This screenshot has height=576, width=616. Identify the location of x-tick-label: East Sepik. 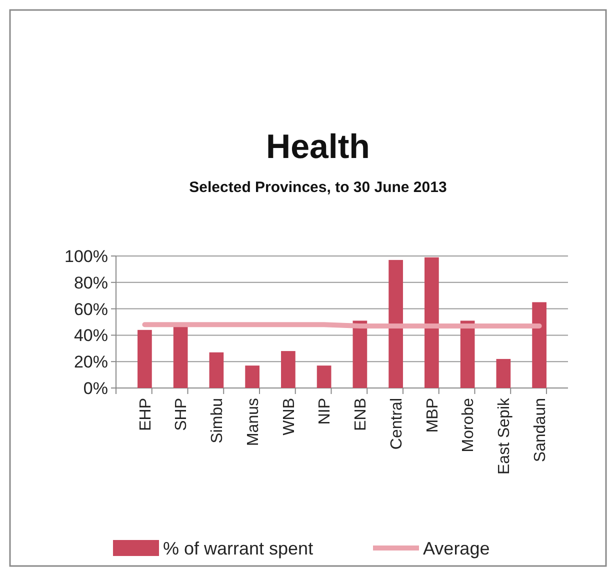
(505, 435).